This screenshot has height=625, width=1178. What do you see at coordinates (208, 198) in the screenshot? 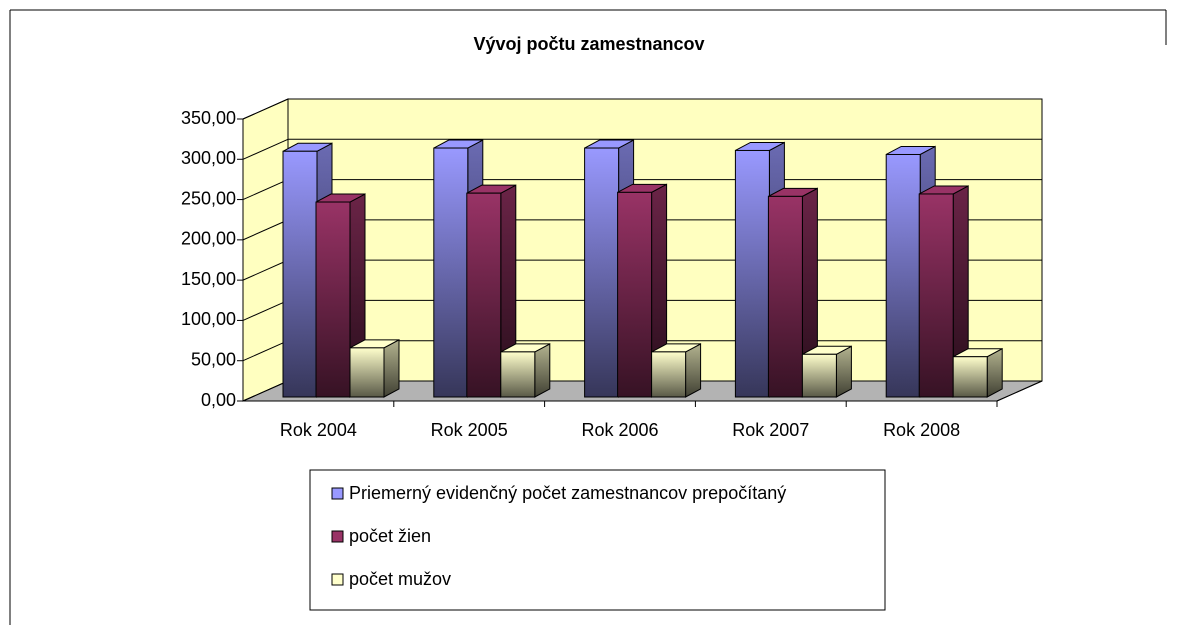
I see `y-tick-label: 250,00` at bounding box center [208, 198].